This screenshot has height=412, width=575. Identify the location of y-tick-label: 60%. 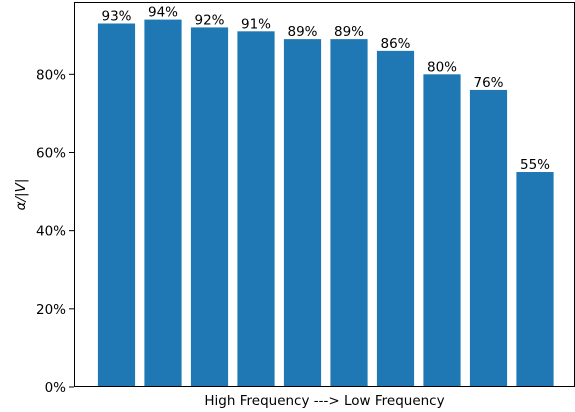
(51, 153).